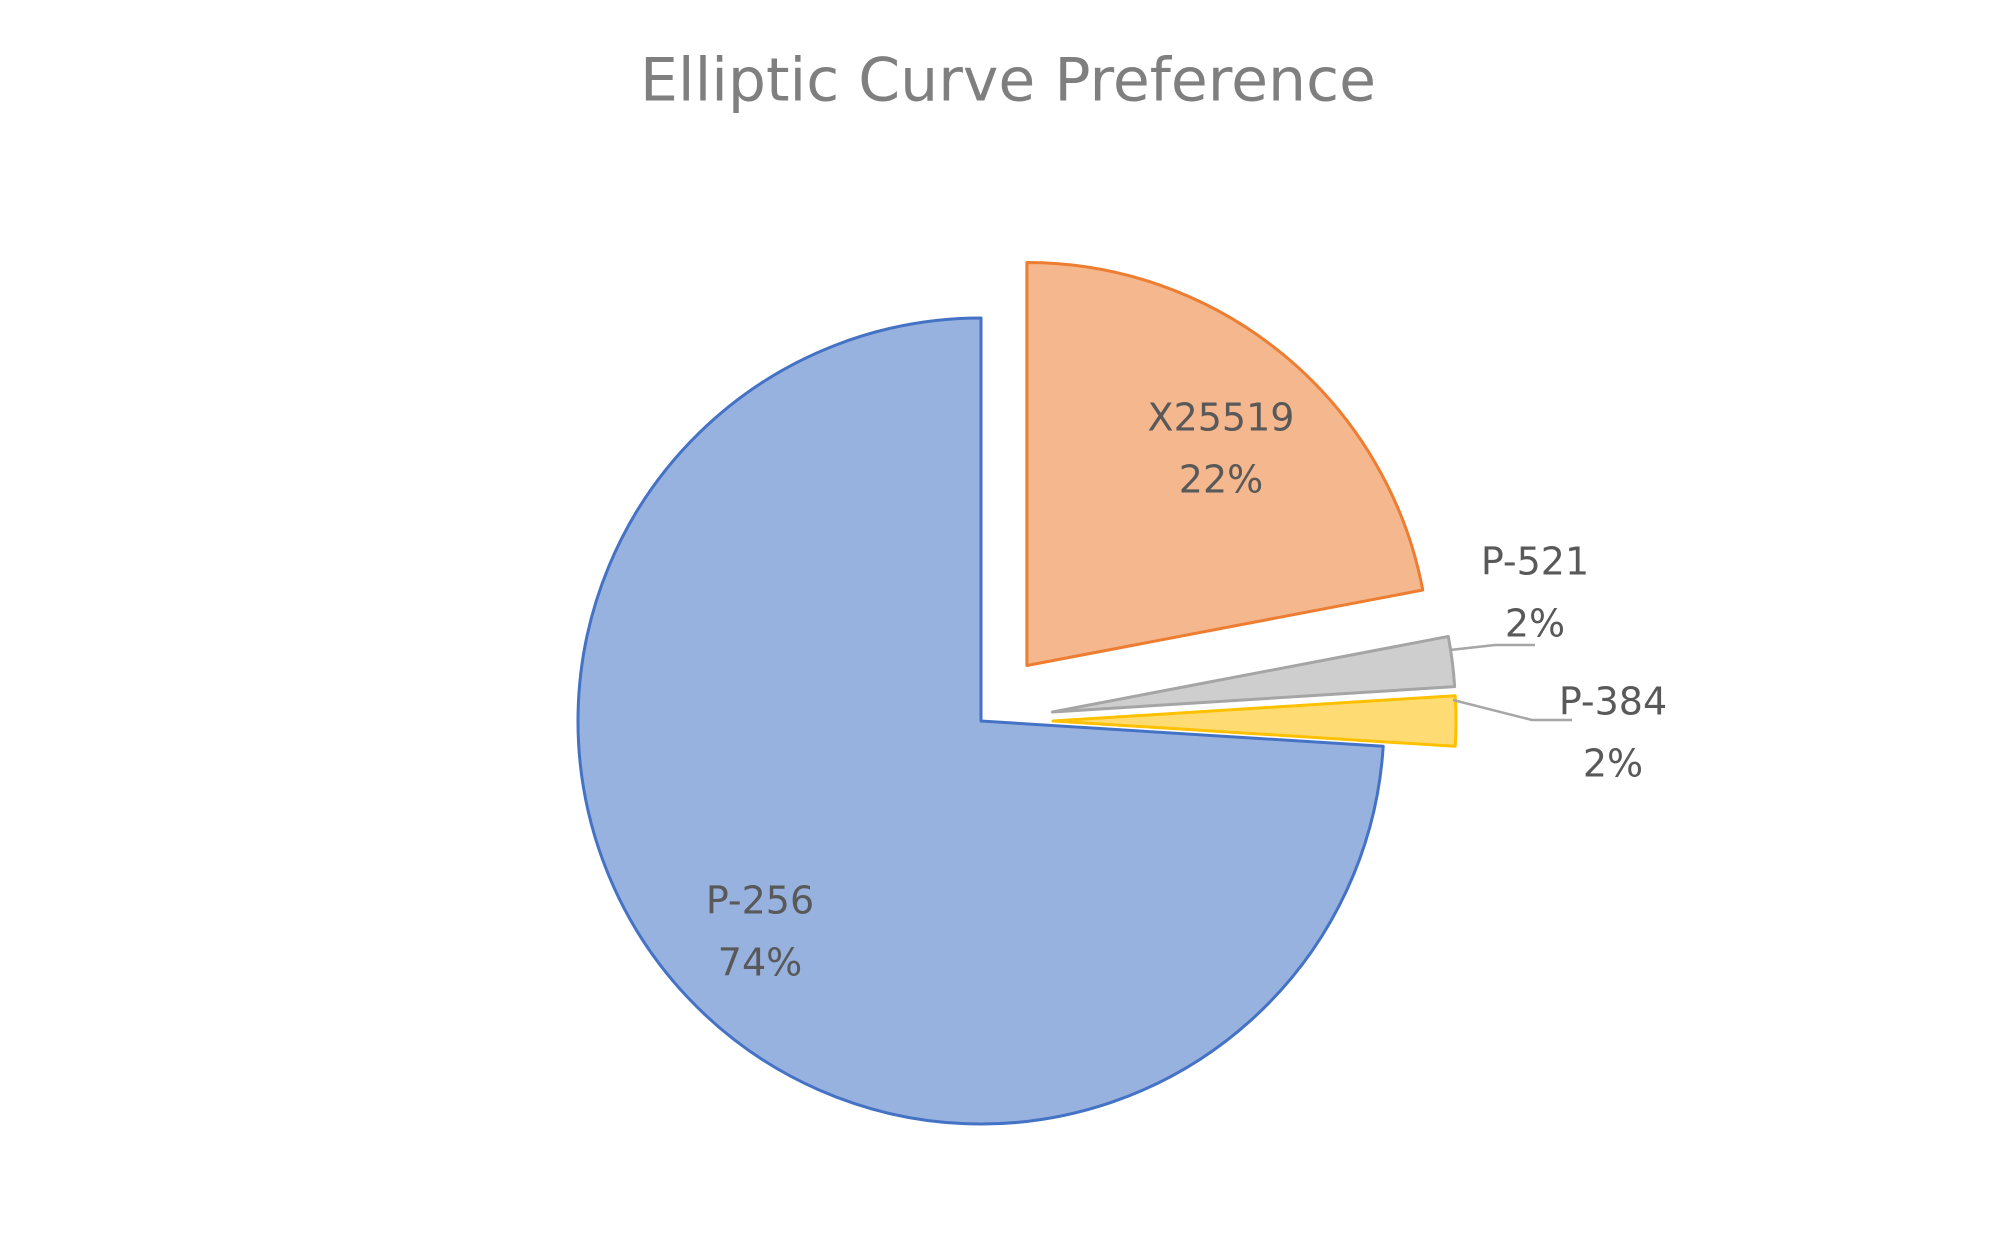 The image size is (2000, 1242). I want to click on chart-title: Elliptic Curve Preference, so click(1008, 81).